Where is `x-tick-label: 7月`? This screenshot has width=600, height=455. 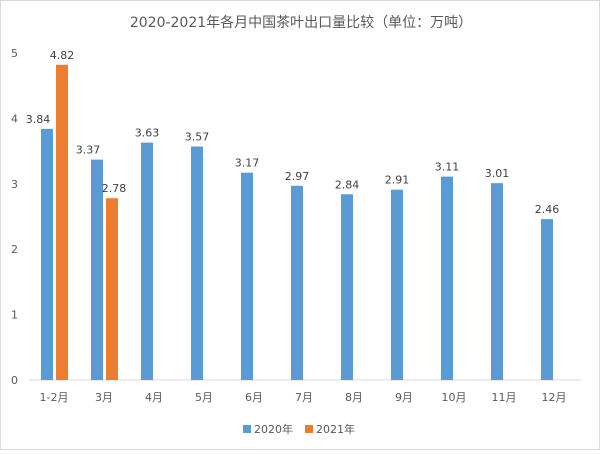 x-tick-label: 7月 is located at coordinates (304, 397).